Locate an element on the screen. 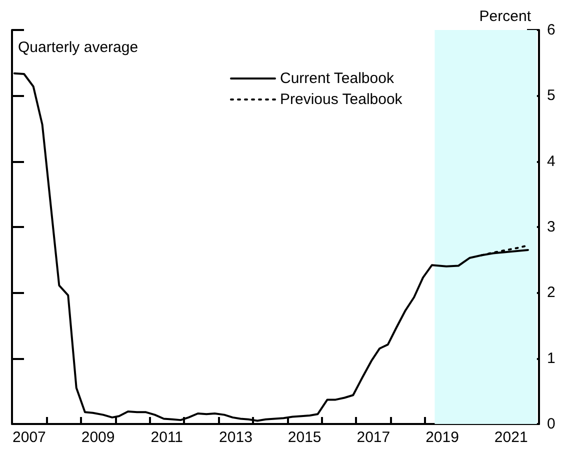  x-tick-label: 2021 is located at coordinates (511, 437).